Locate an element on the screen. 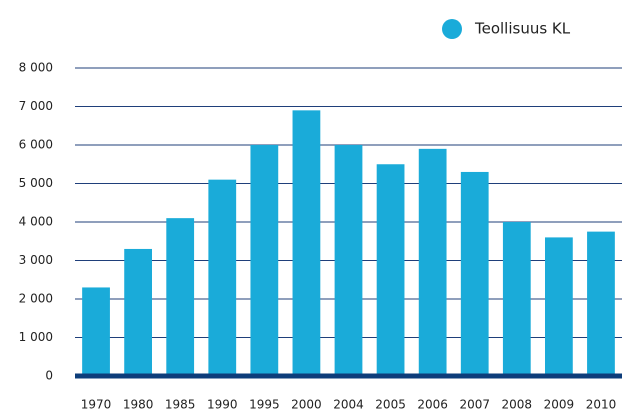  x-tick-label: 2010 is located at coordinates (601, 404).